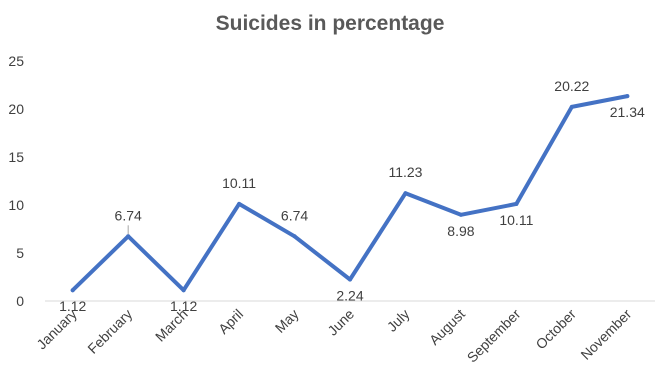  What do you see at coordinates (555, 329) in the screenshot?
I see `x-tick-label: October` at bounding box center [555, 329].